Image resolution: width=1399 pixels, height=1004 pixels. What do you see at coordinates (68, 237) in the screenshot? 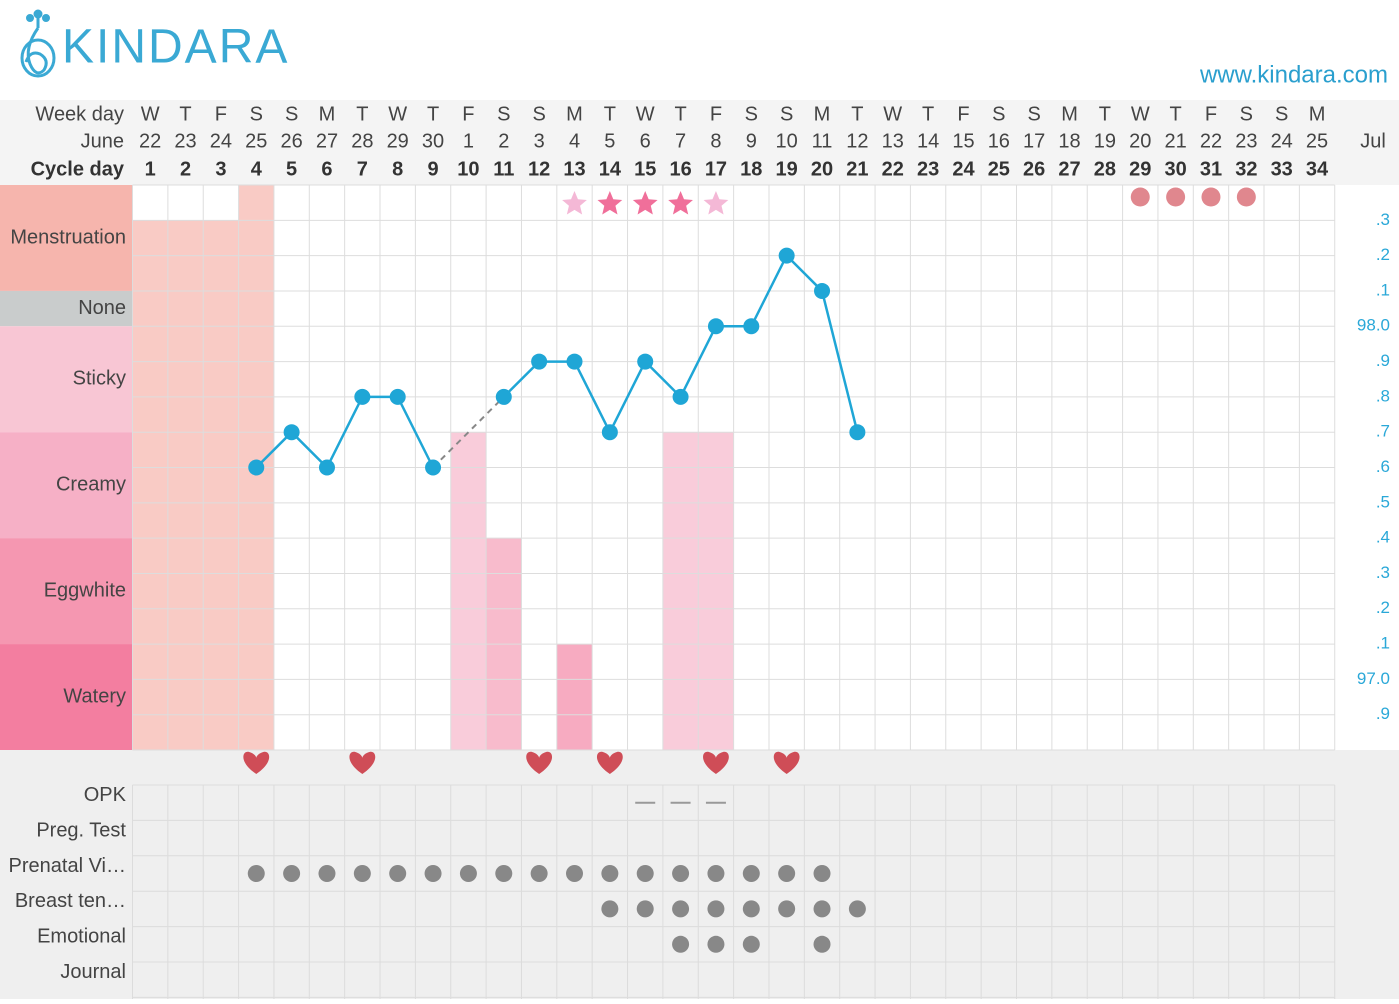
I see `fluid-label: Menstruation` at bounding box center [68, 237].